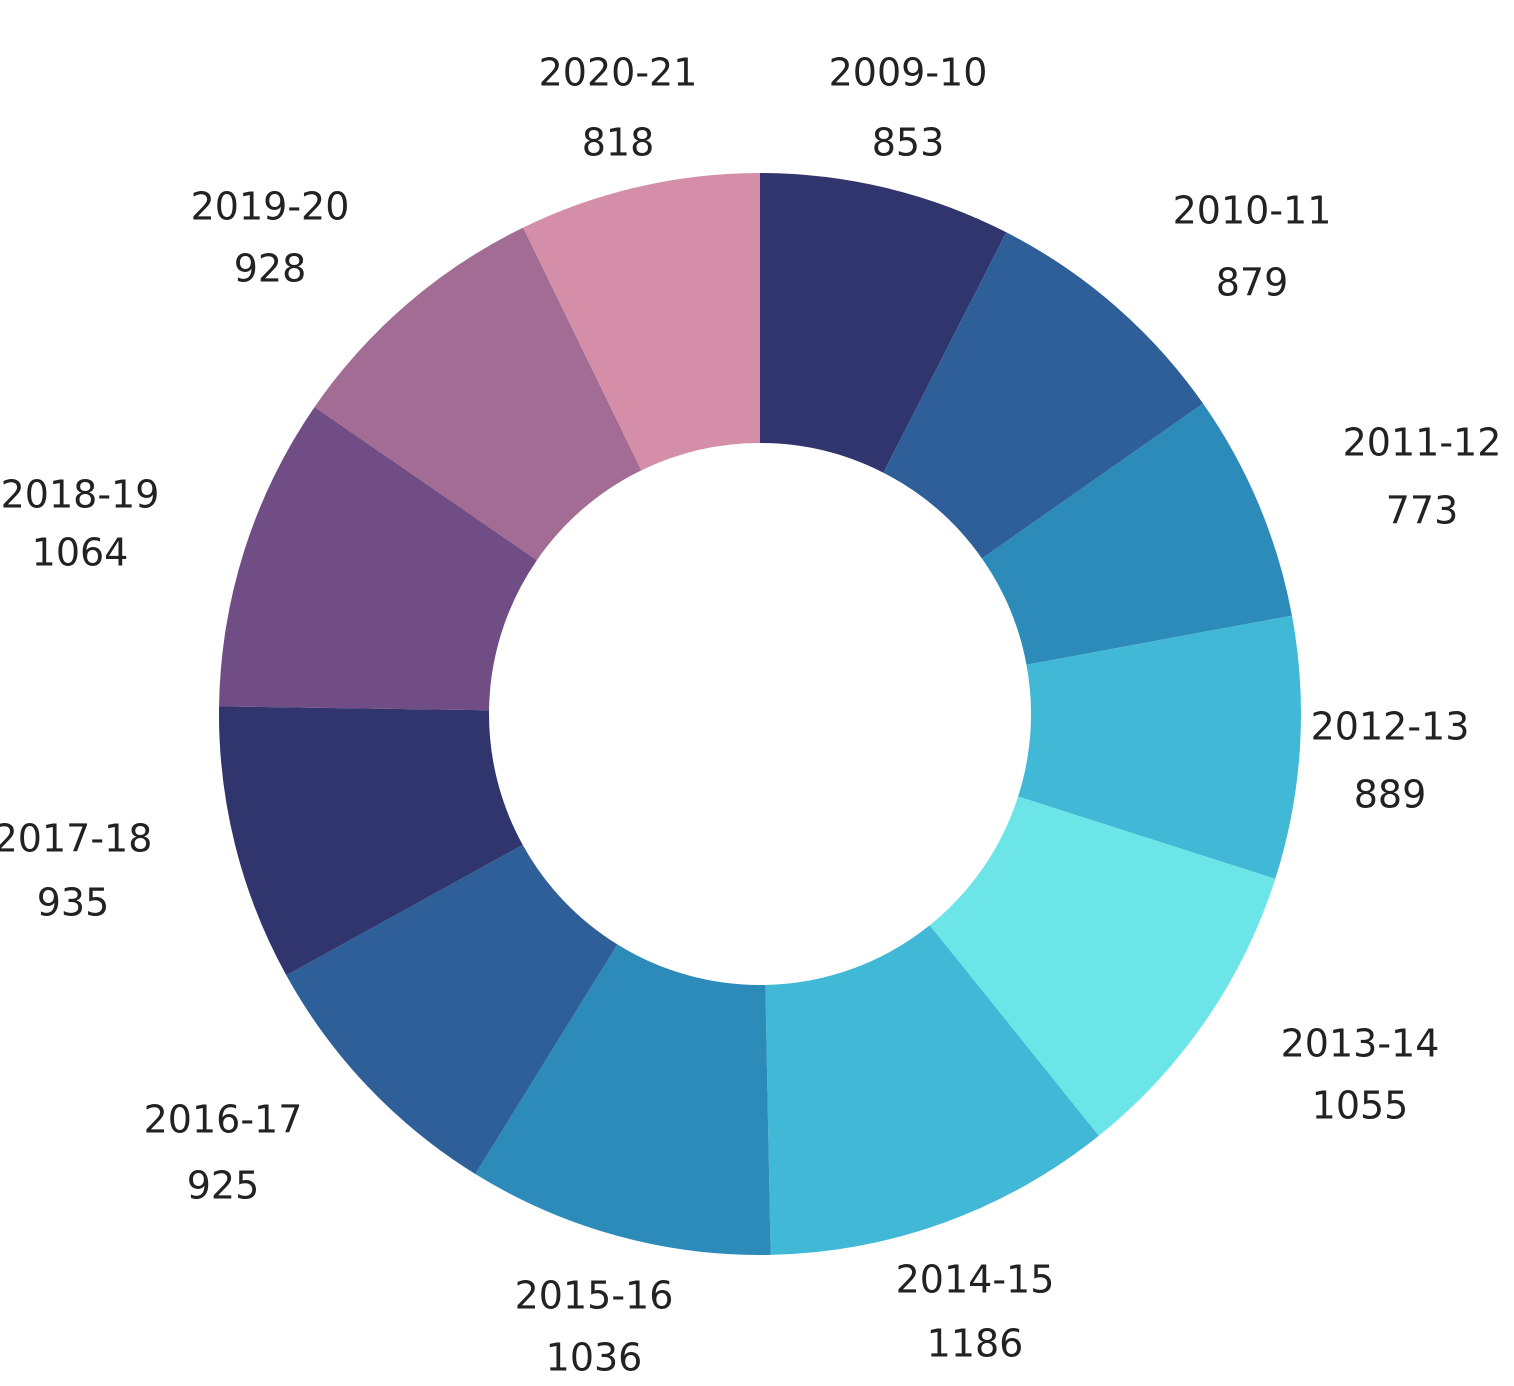  Describe the element at coordinates (594, 1358) in the screenshot. I see `slice-value-label: 1036` at that location.